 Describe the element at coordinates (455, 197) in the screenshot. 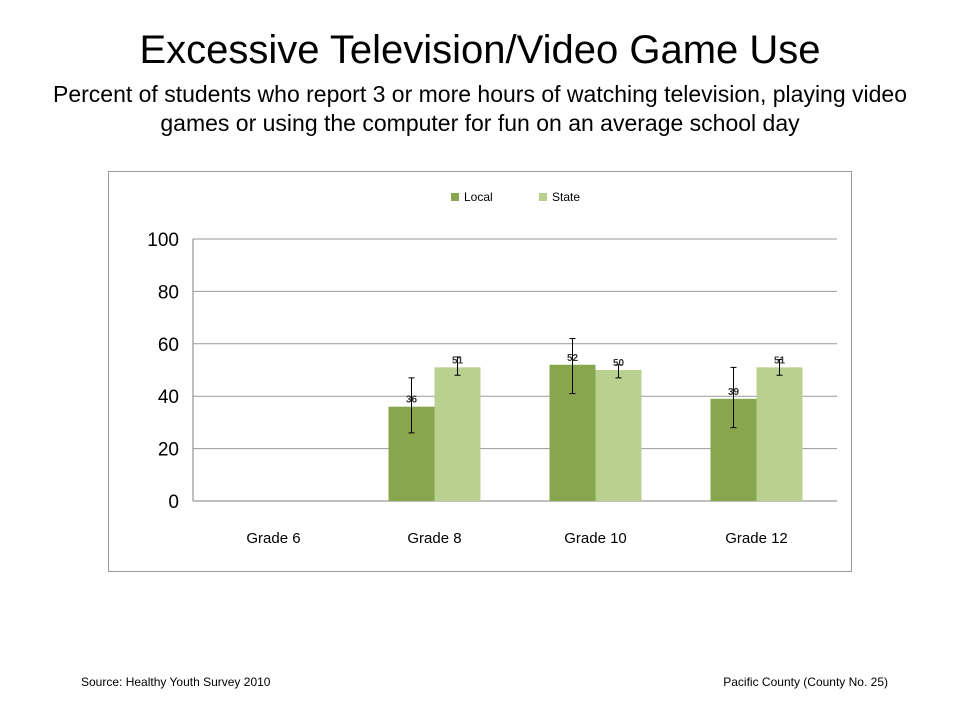

I see `legend-swatch-local` at that location.